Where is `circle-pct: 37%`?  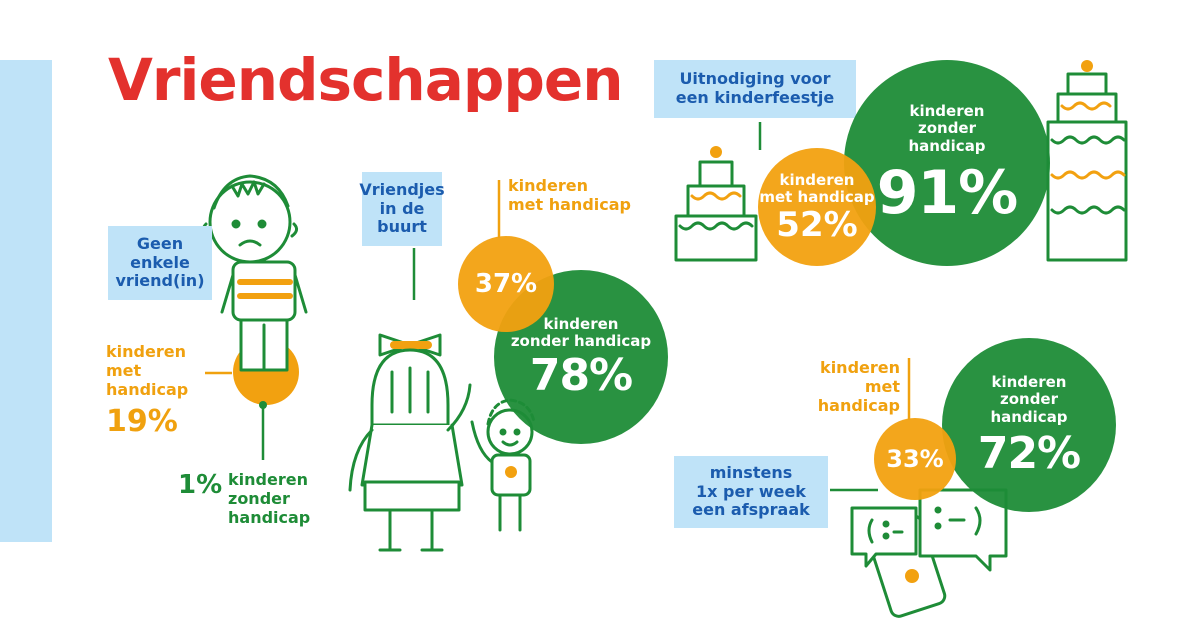
circle-pct: 37% is located at coordinates (506, 284).